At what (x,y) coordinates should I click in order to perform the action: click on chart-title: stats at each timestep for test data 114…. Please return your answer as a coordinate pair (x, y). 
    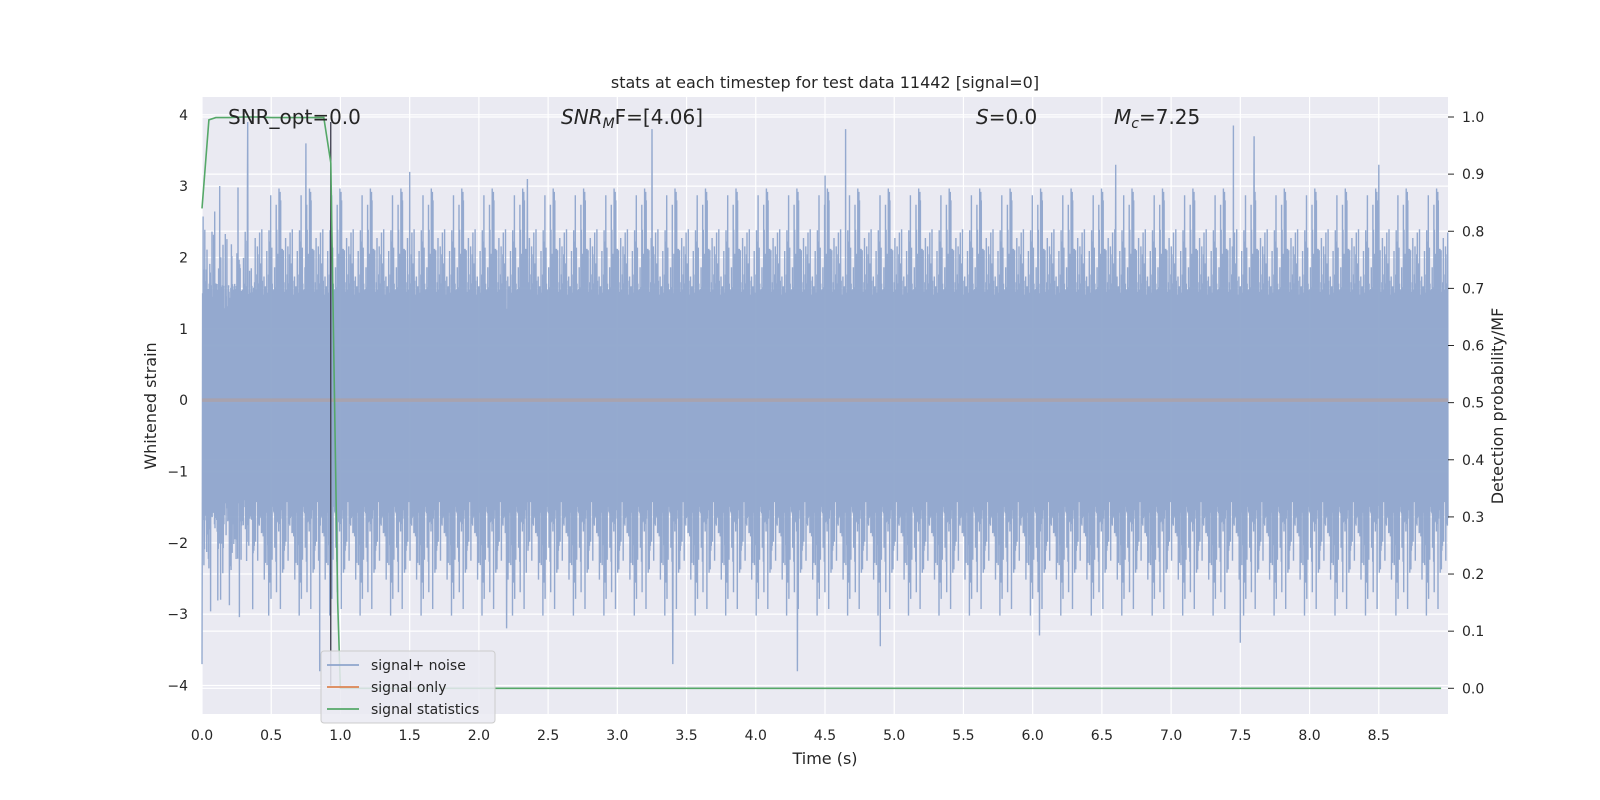
    Looking at the image, I should click on (825, 82).